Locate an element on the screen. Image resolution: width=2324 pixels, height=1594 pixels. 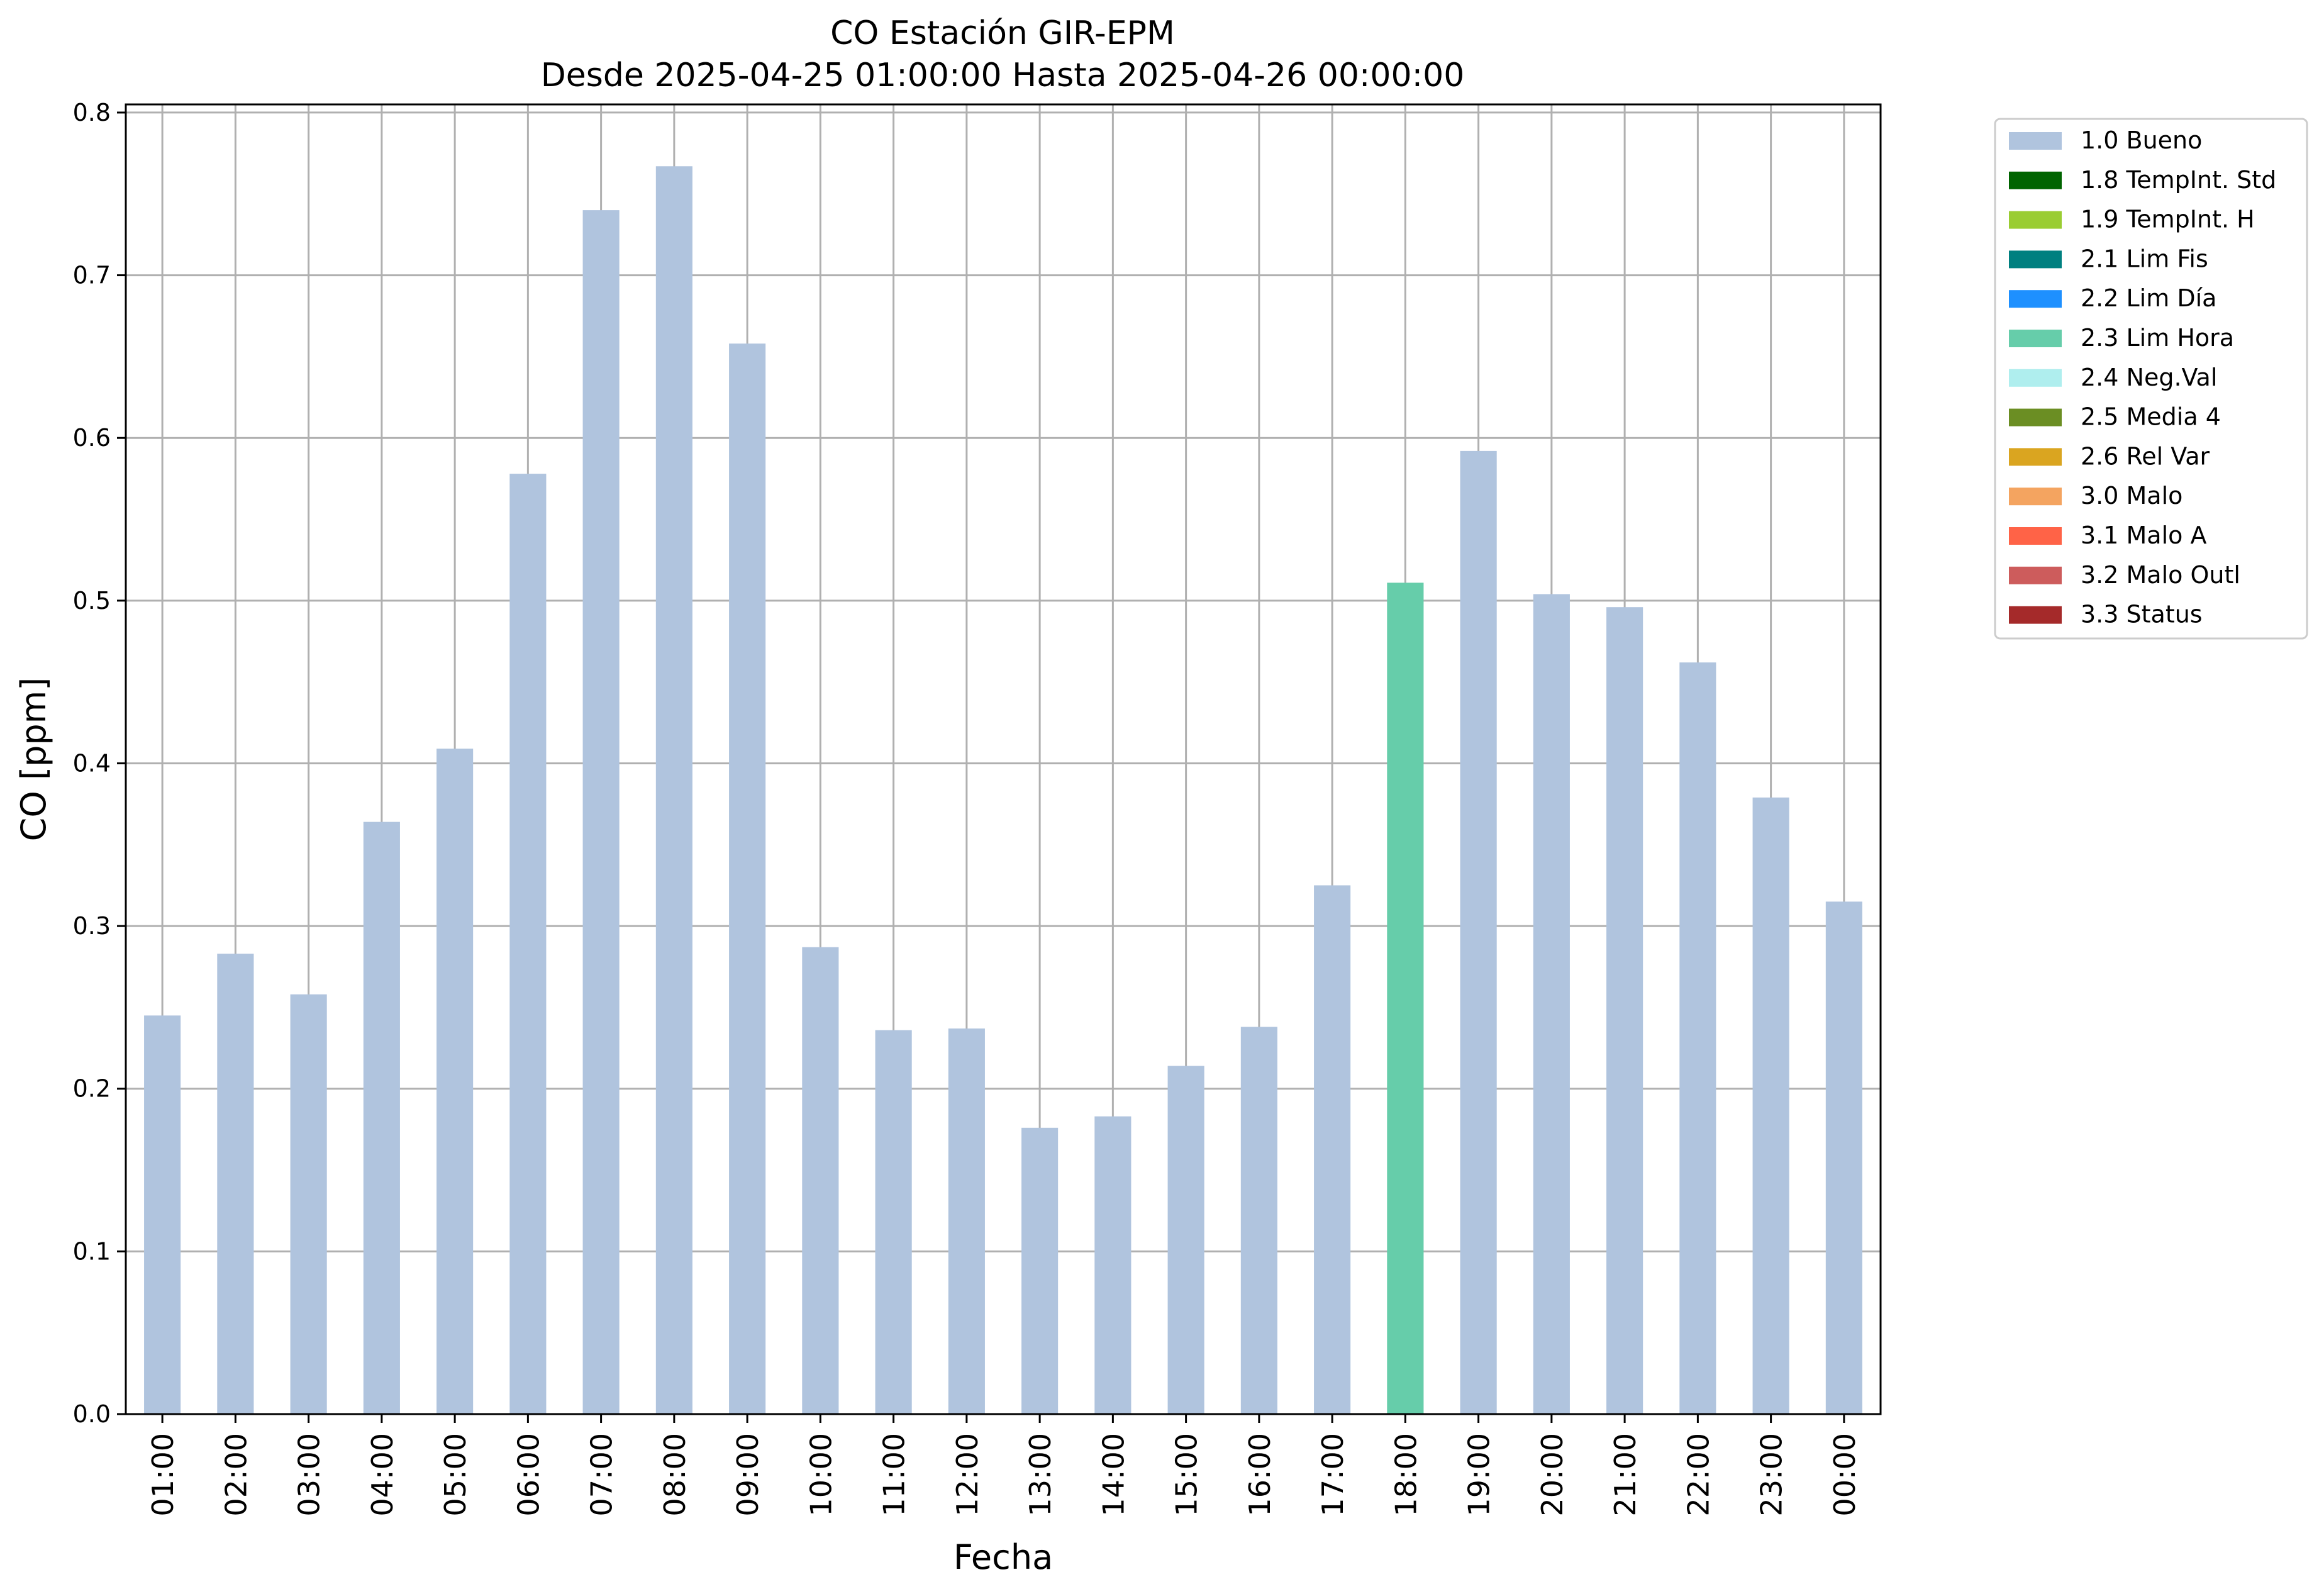
bar-18:00 is located at coordinates (1406, 999).